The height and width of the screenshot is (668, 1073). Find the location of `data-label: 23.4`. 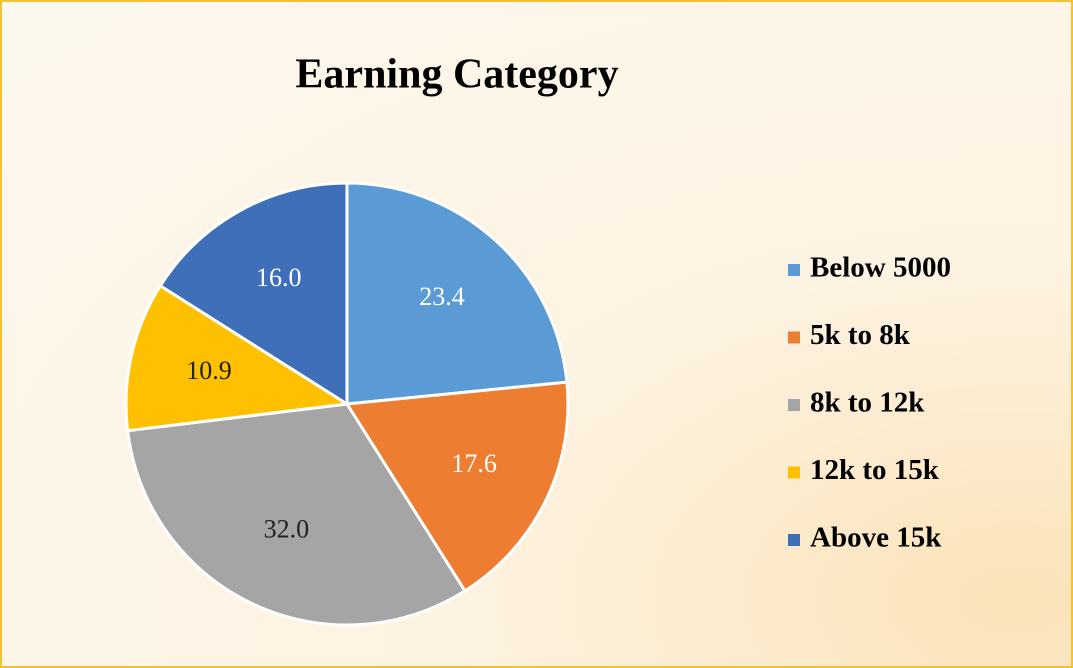

data-label: 23.4 is located at coordinates (442, 296).